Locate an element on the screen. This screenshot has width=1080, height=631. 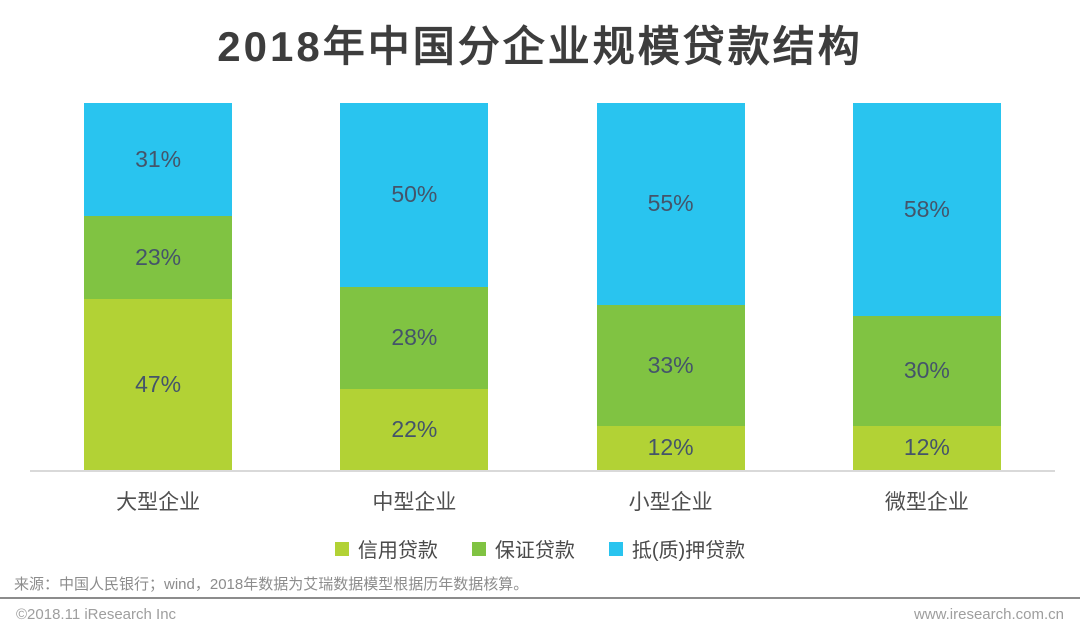
bar-segment: 31% is located at coordinates (158, 159).